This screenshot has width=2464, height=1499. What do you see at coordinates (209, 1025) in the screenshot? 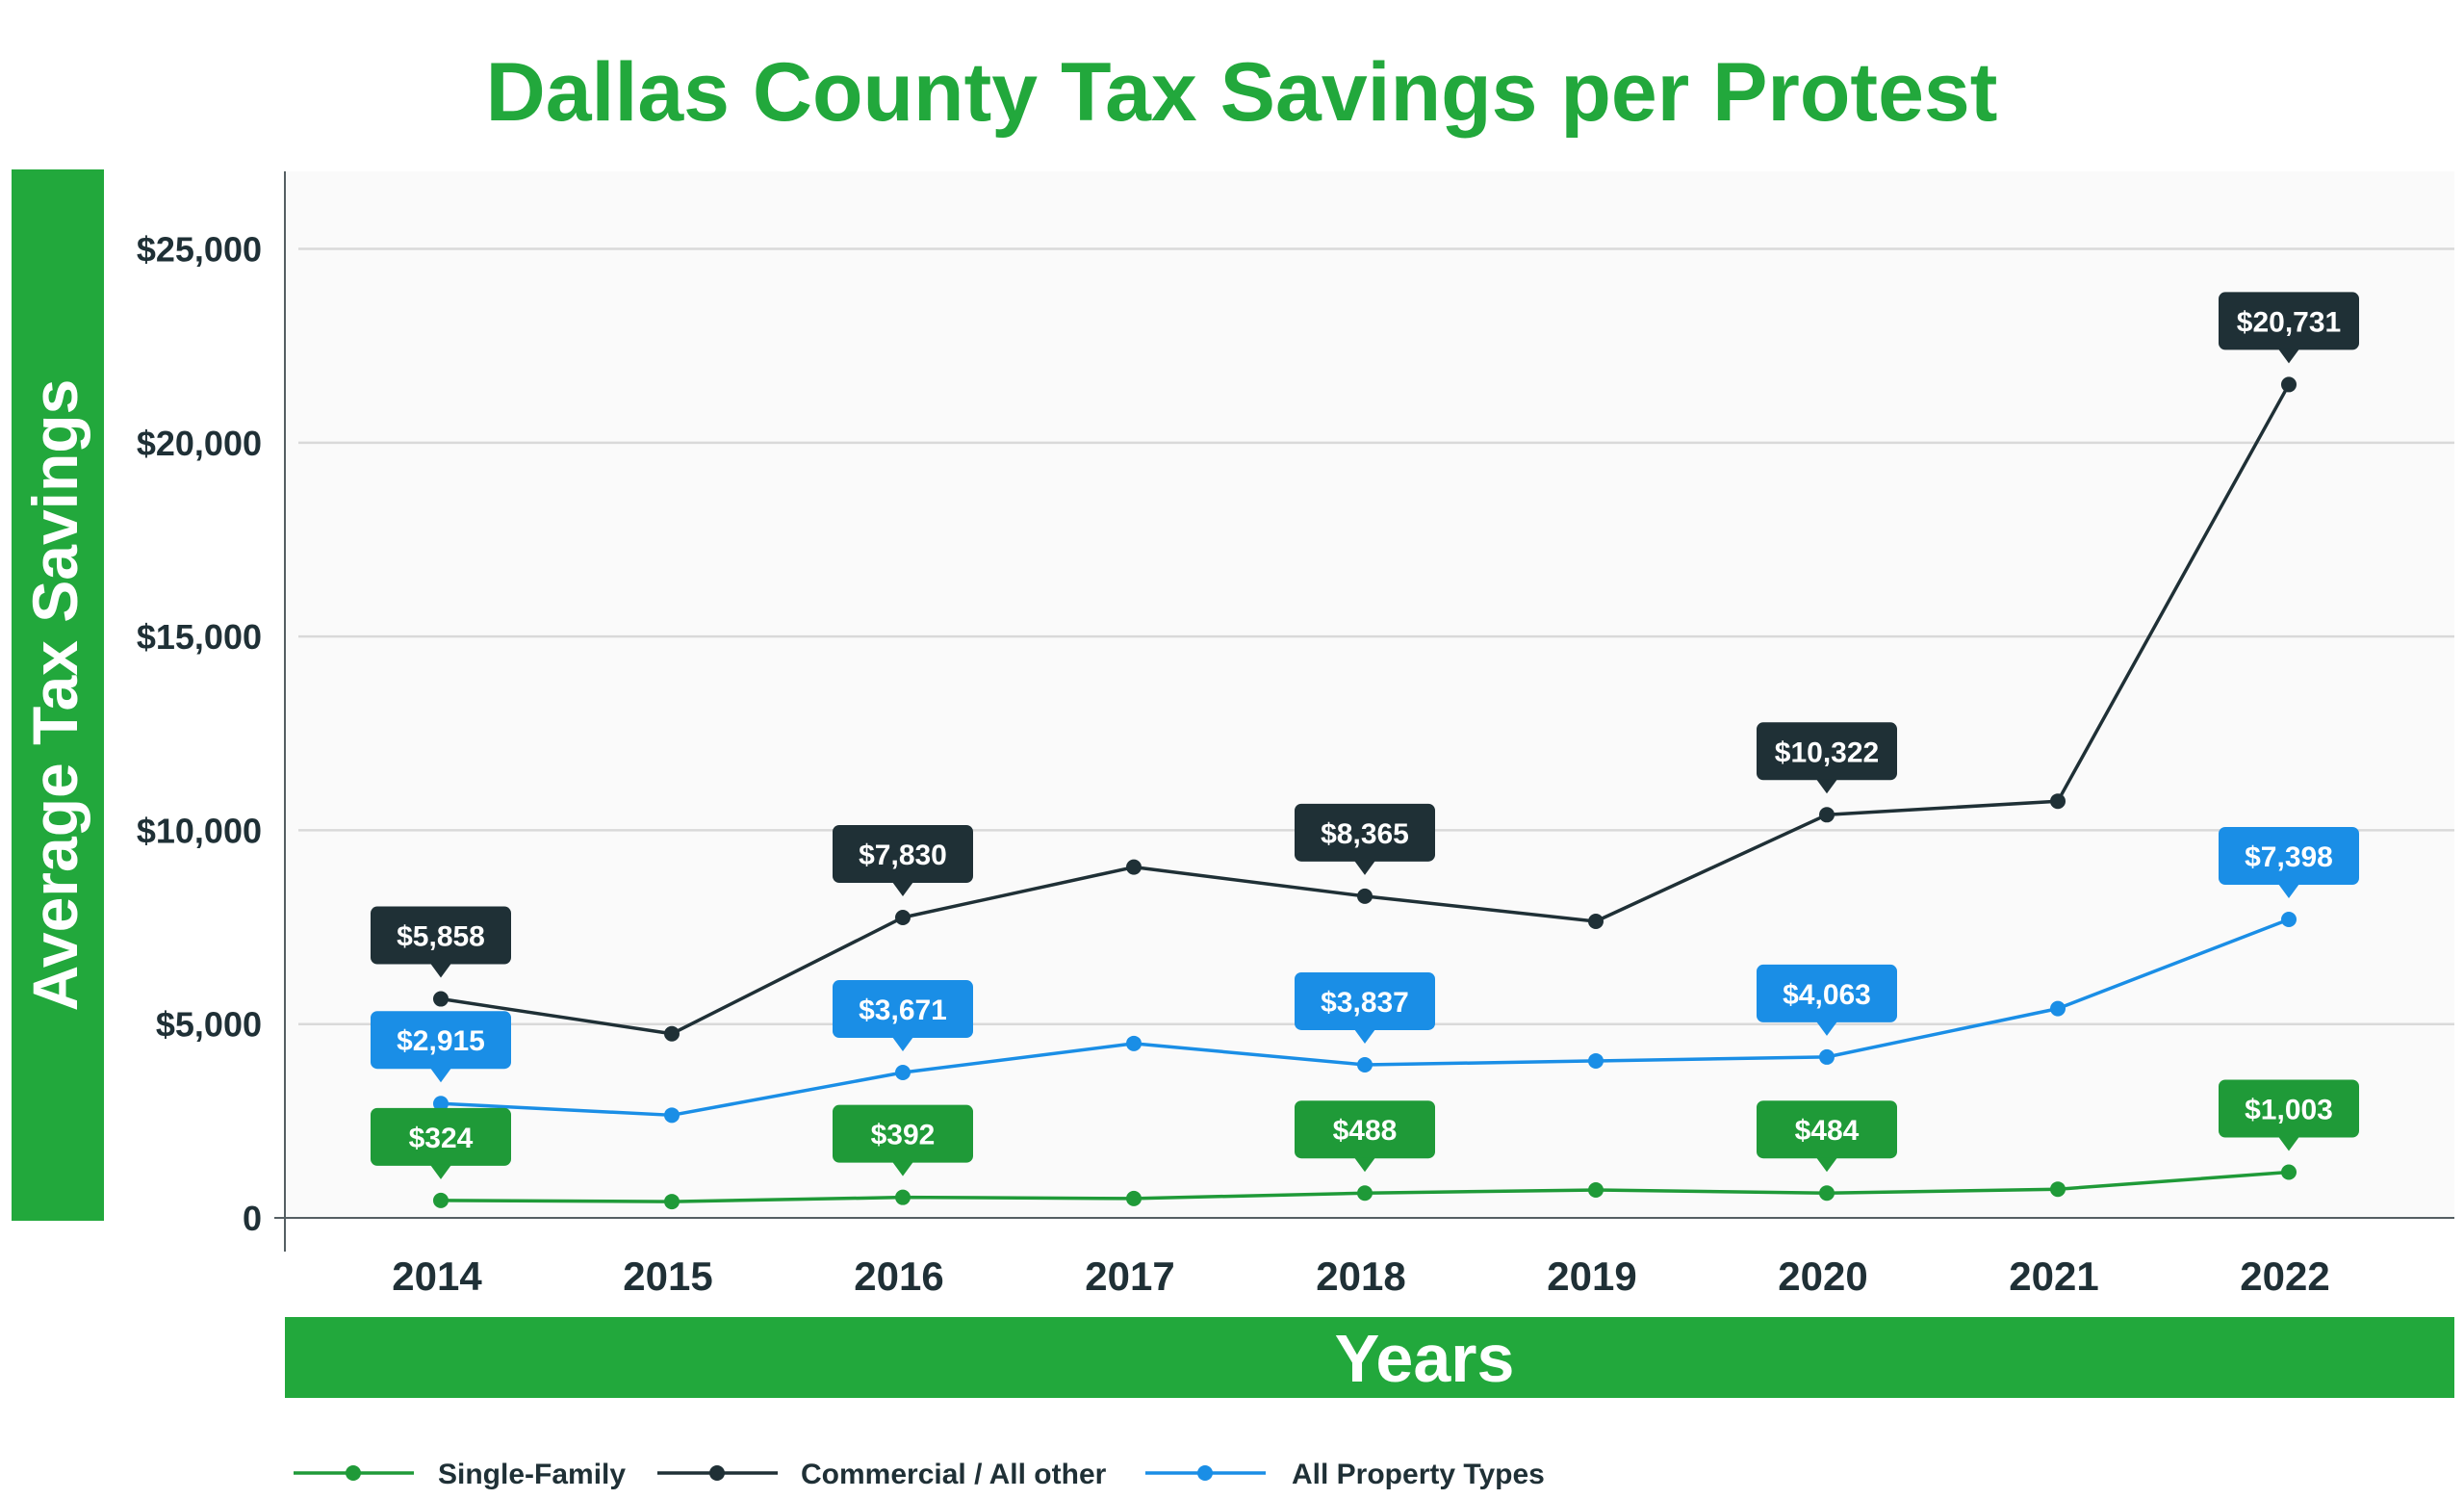
I see `y-tick-label: $5,000` at bounding box center [209, 1025].